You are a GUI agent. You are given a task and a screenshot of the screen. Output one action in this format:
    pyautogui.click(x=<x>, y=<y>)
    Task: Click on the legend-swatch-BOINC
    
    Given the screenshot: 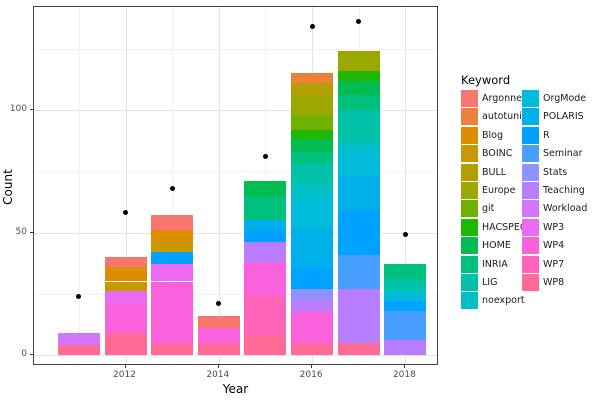 What is the action you would take?
    pyautogui.click(x=469, y=154)
    